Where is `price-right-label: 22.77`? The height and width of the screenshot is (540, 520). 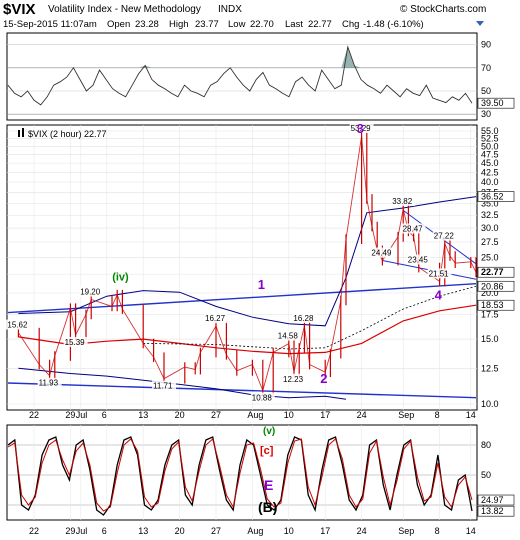 price-right-label: 22.77 is located at coordinates (492, 272).